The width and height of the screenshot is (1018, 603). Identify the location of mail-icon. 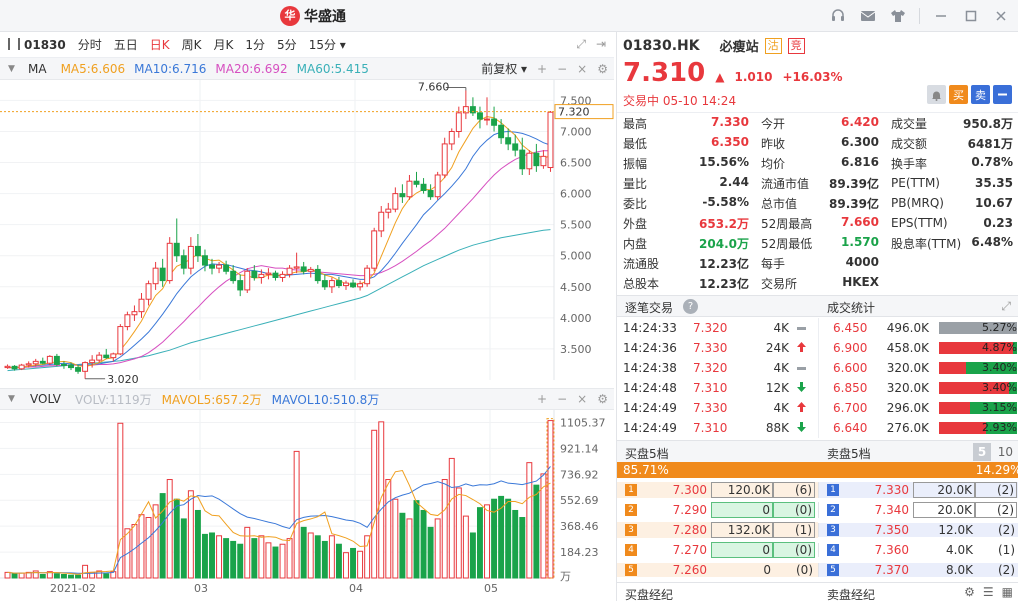
(868, 16).